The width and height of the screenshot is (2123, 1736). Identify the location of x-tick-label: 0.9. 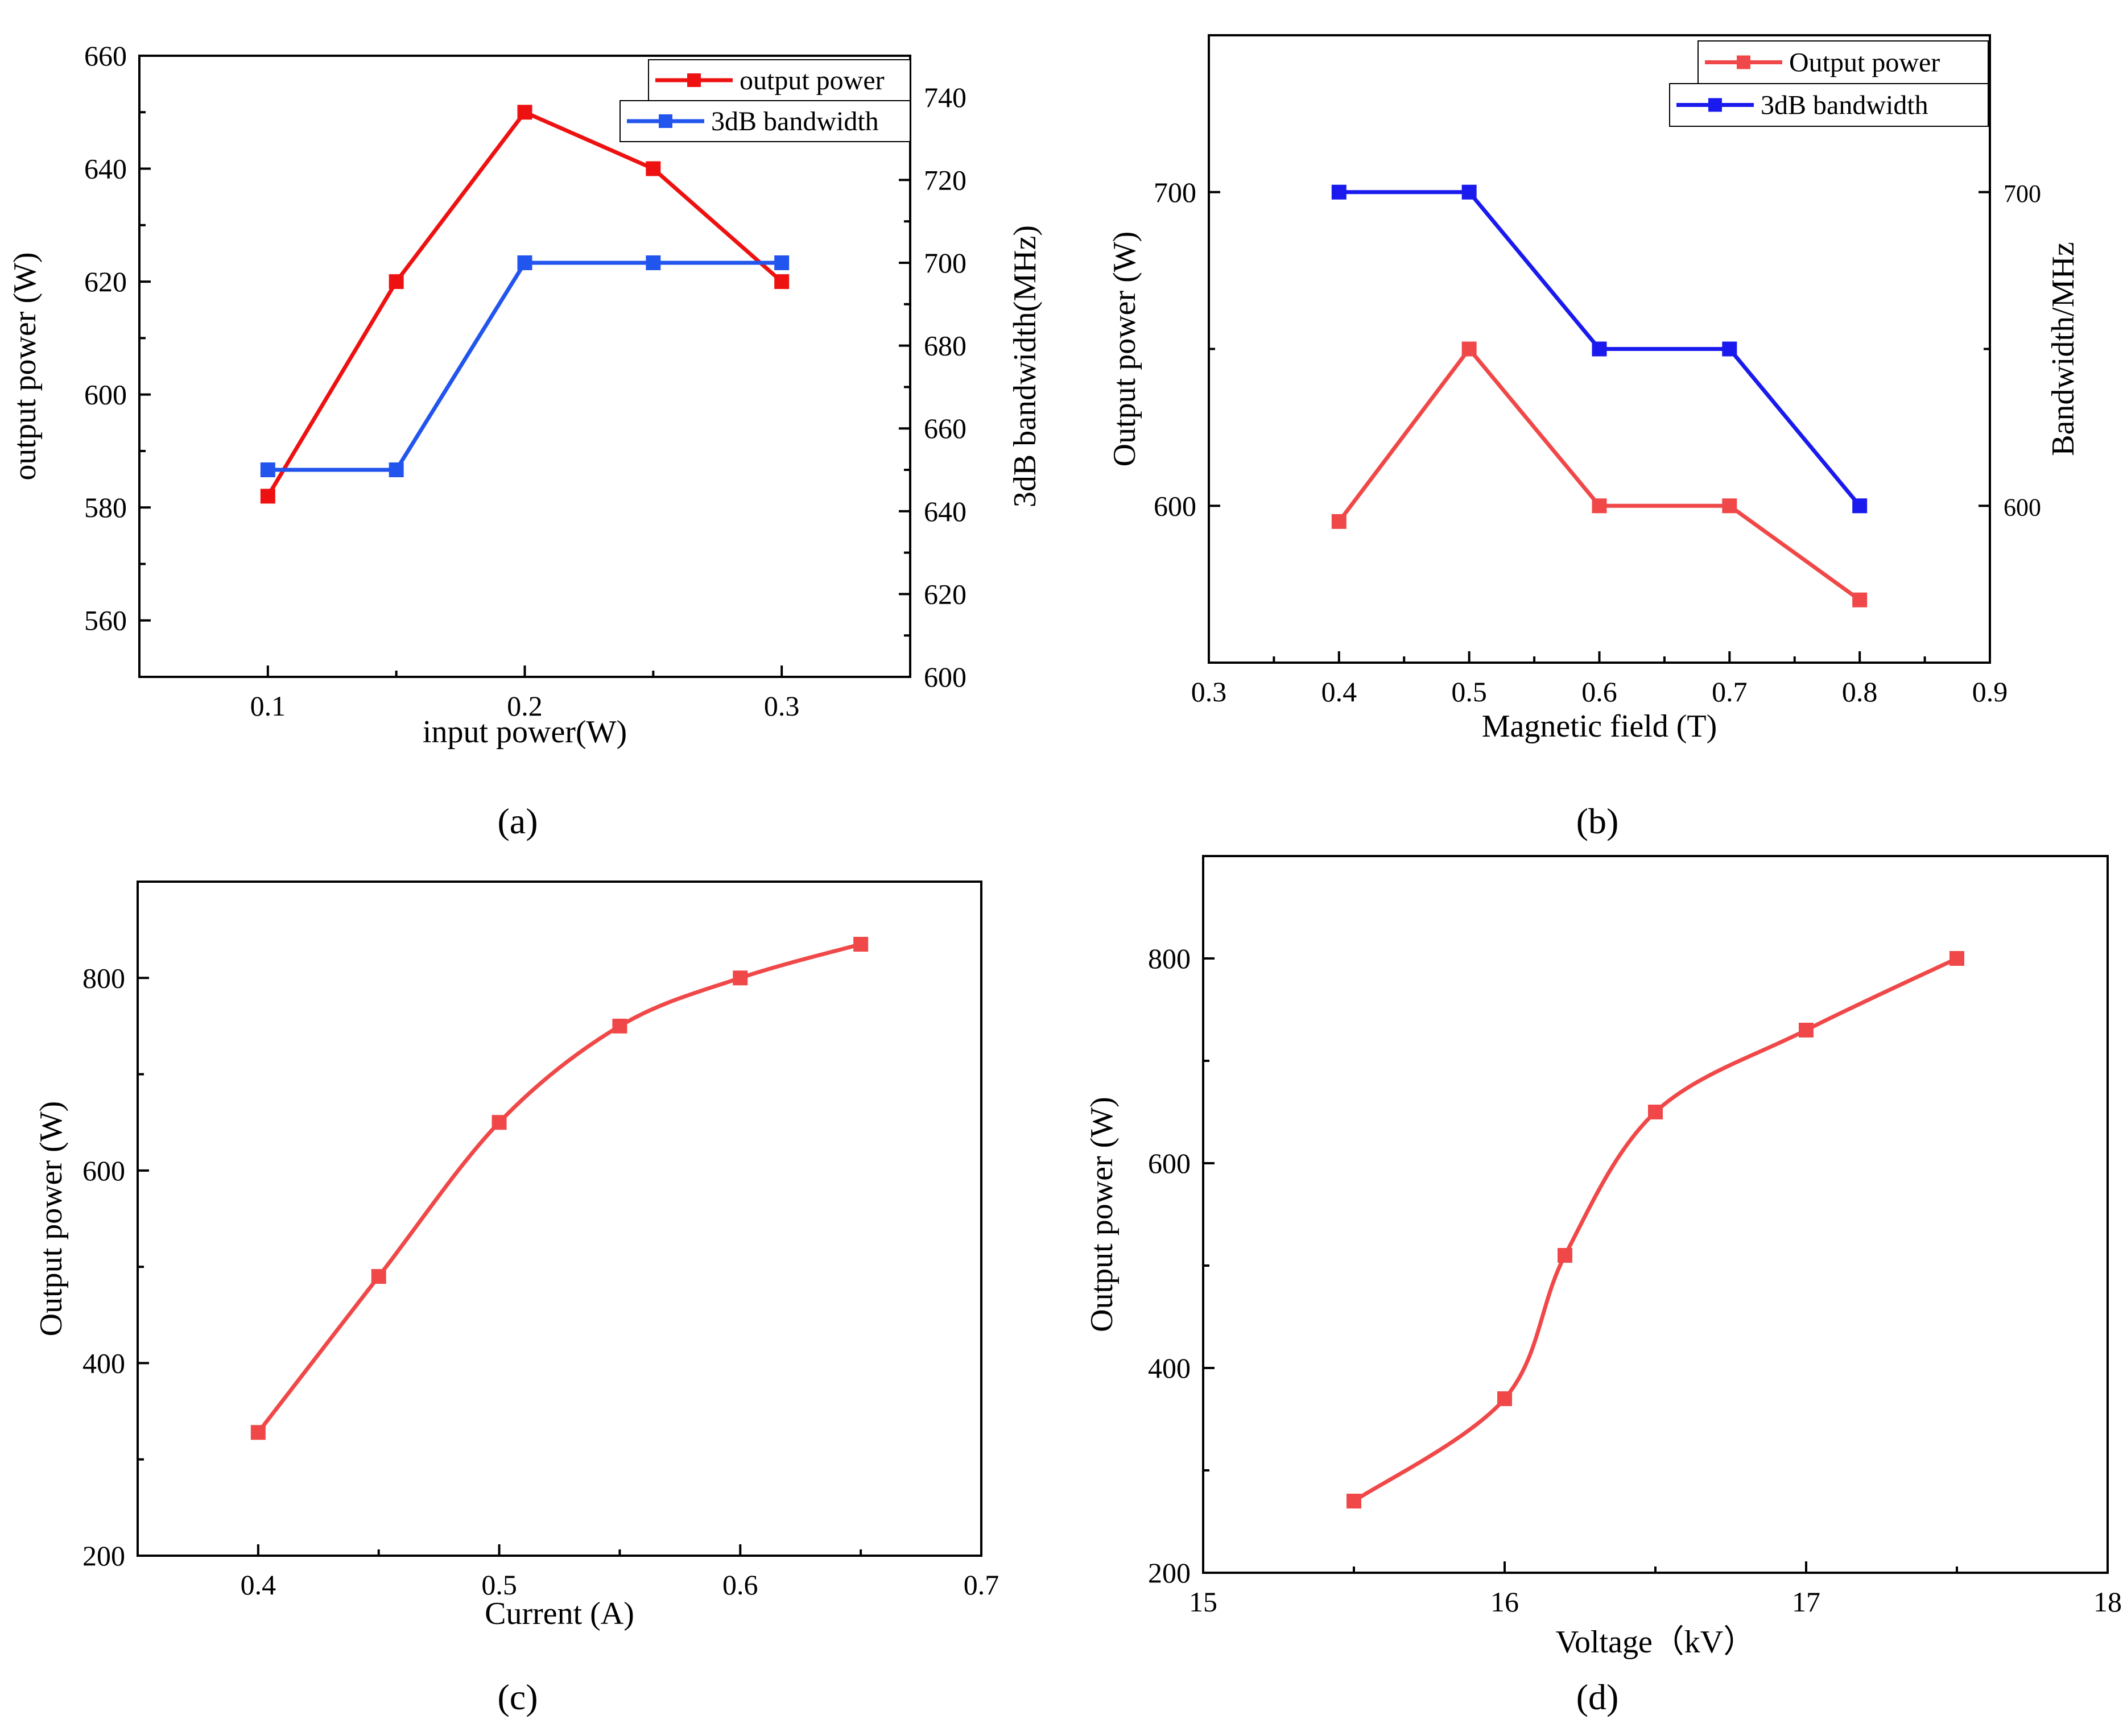
(1990, 692).